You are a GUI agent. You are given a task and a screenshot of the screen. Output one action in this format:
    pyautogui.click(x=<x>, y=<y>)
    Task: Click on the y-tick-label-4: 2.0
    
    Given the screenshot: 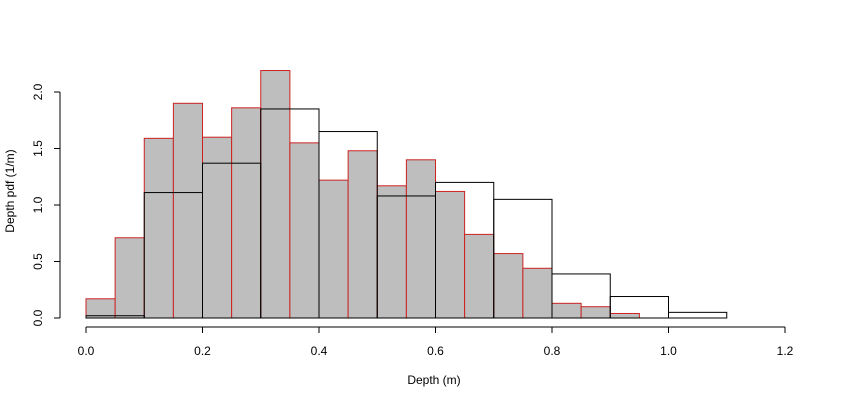 What is the action you would take?
    pyautogui.click(x=38, y=91)
    